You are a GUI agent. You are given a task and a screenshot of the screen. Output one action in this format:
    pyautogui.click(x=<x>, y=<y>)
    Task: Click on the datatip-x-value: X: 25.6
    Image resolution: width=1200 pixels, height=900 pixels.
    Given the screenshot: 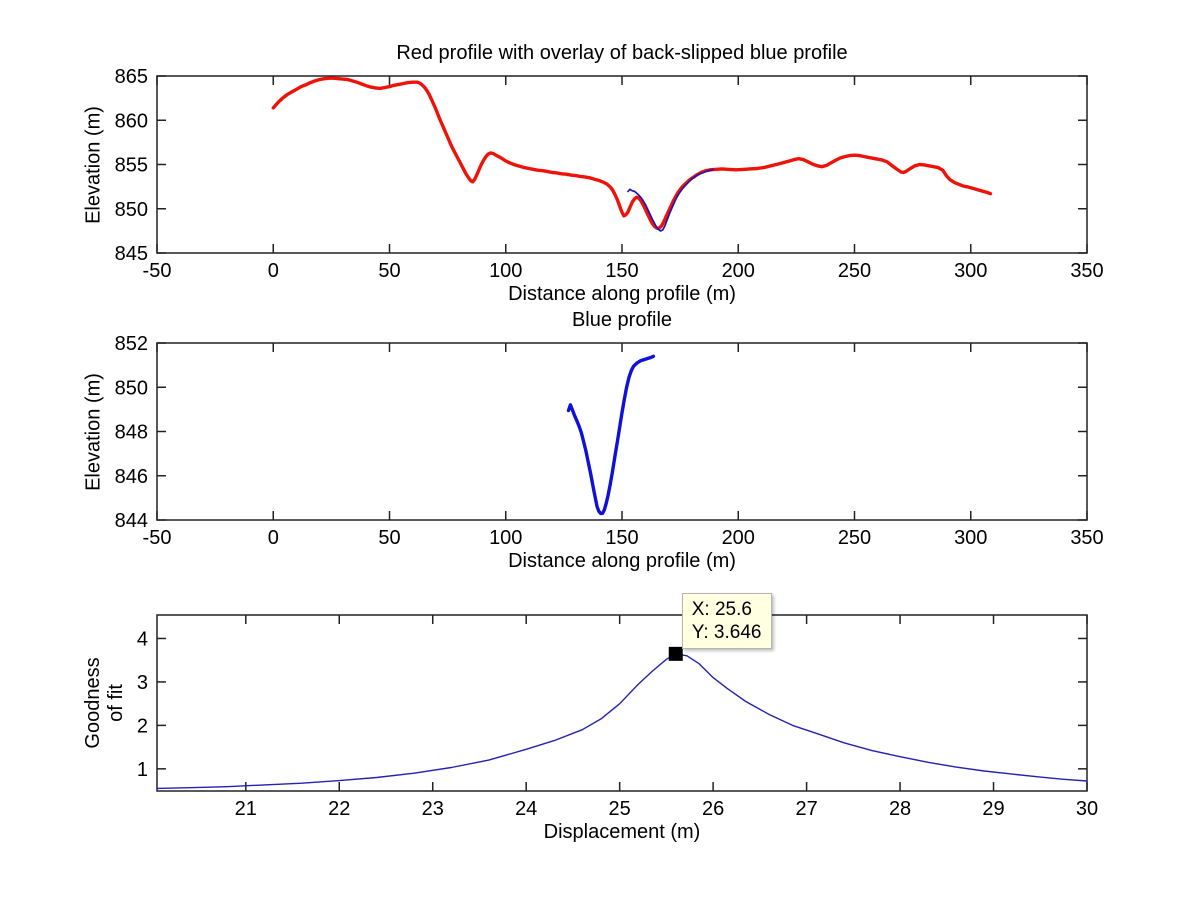 What is the action you would take?
    pyautogui.click(x=721, y=609)
    